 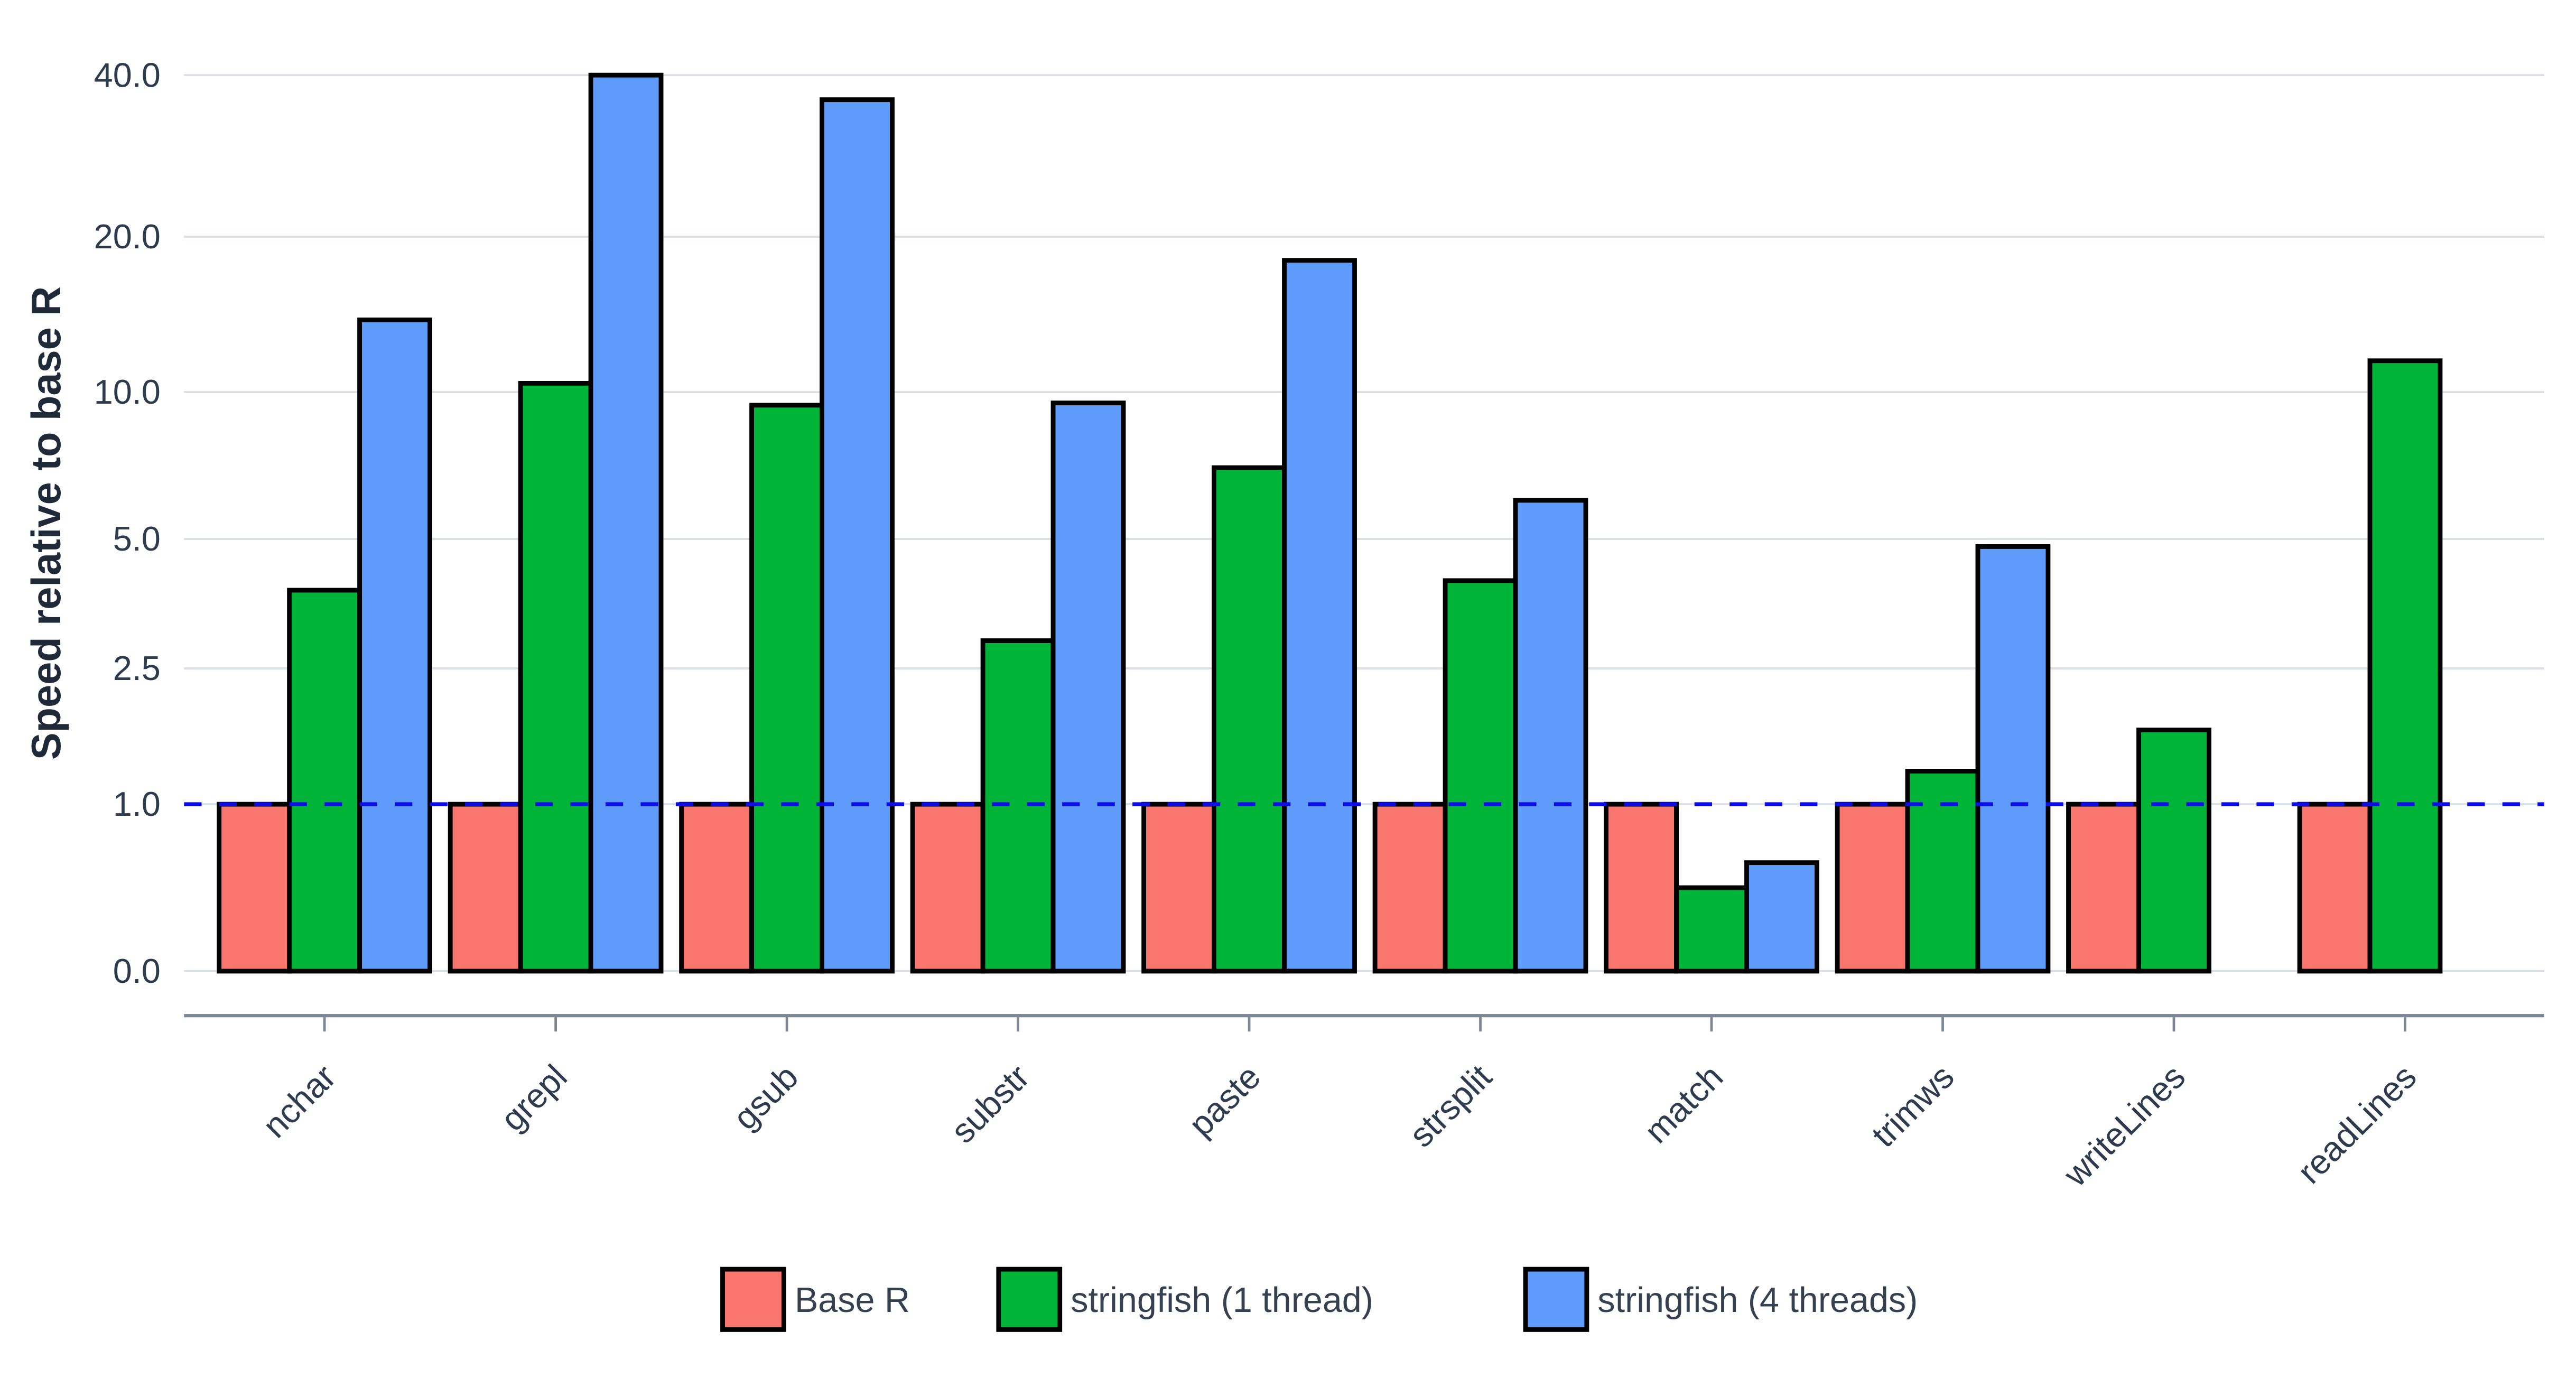 I want to click on bar-group-trimws, so click(x=1943, y=759).